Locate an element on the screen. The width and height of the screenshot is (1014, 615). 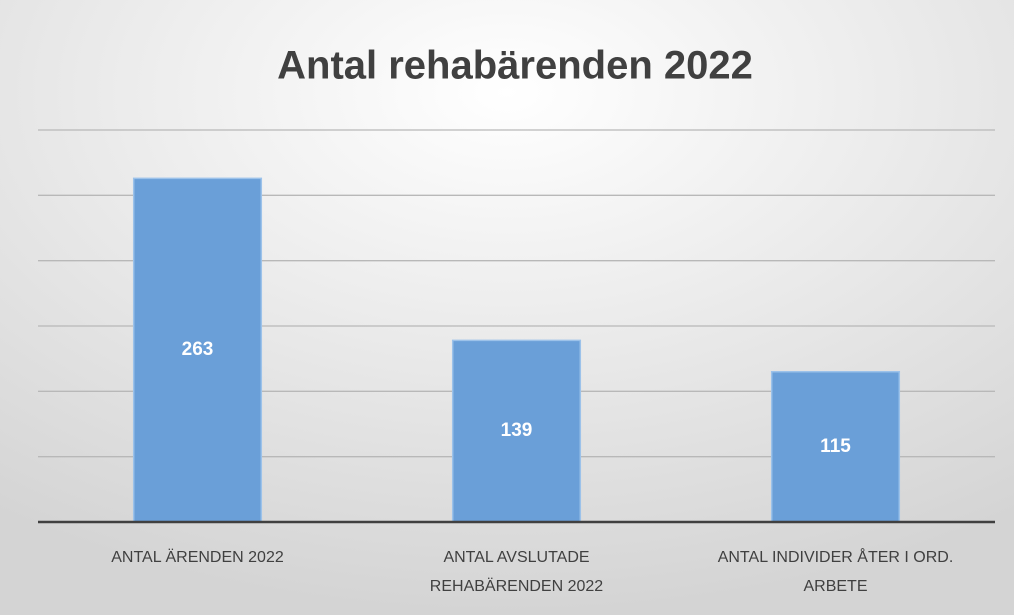
x-tick-label: ANTAL ÄRENDEN 2022 is located at coordinates (197, 557).